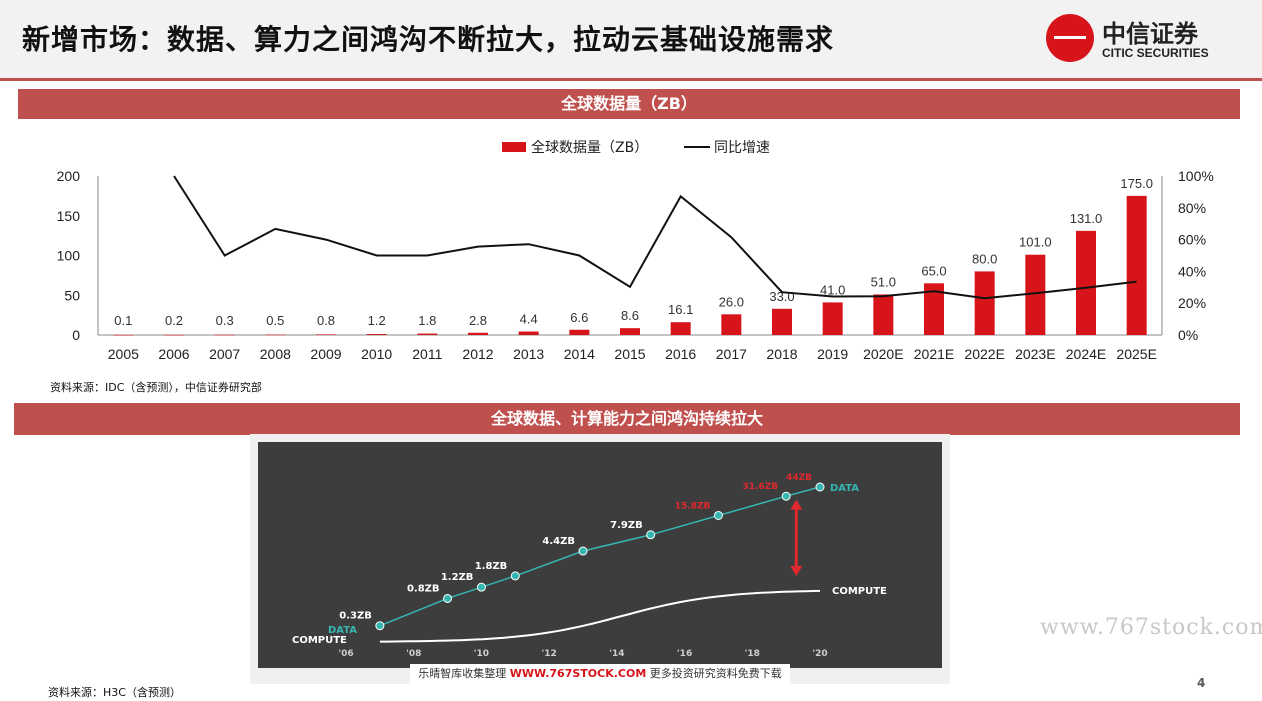 The image size is (1262, 701). What do you see at coordinates (1035, 354) in the screenshot?
I see `x-tick-label: 2023E` at bounding box center [1035, 354].